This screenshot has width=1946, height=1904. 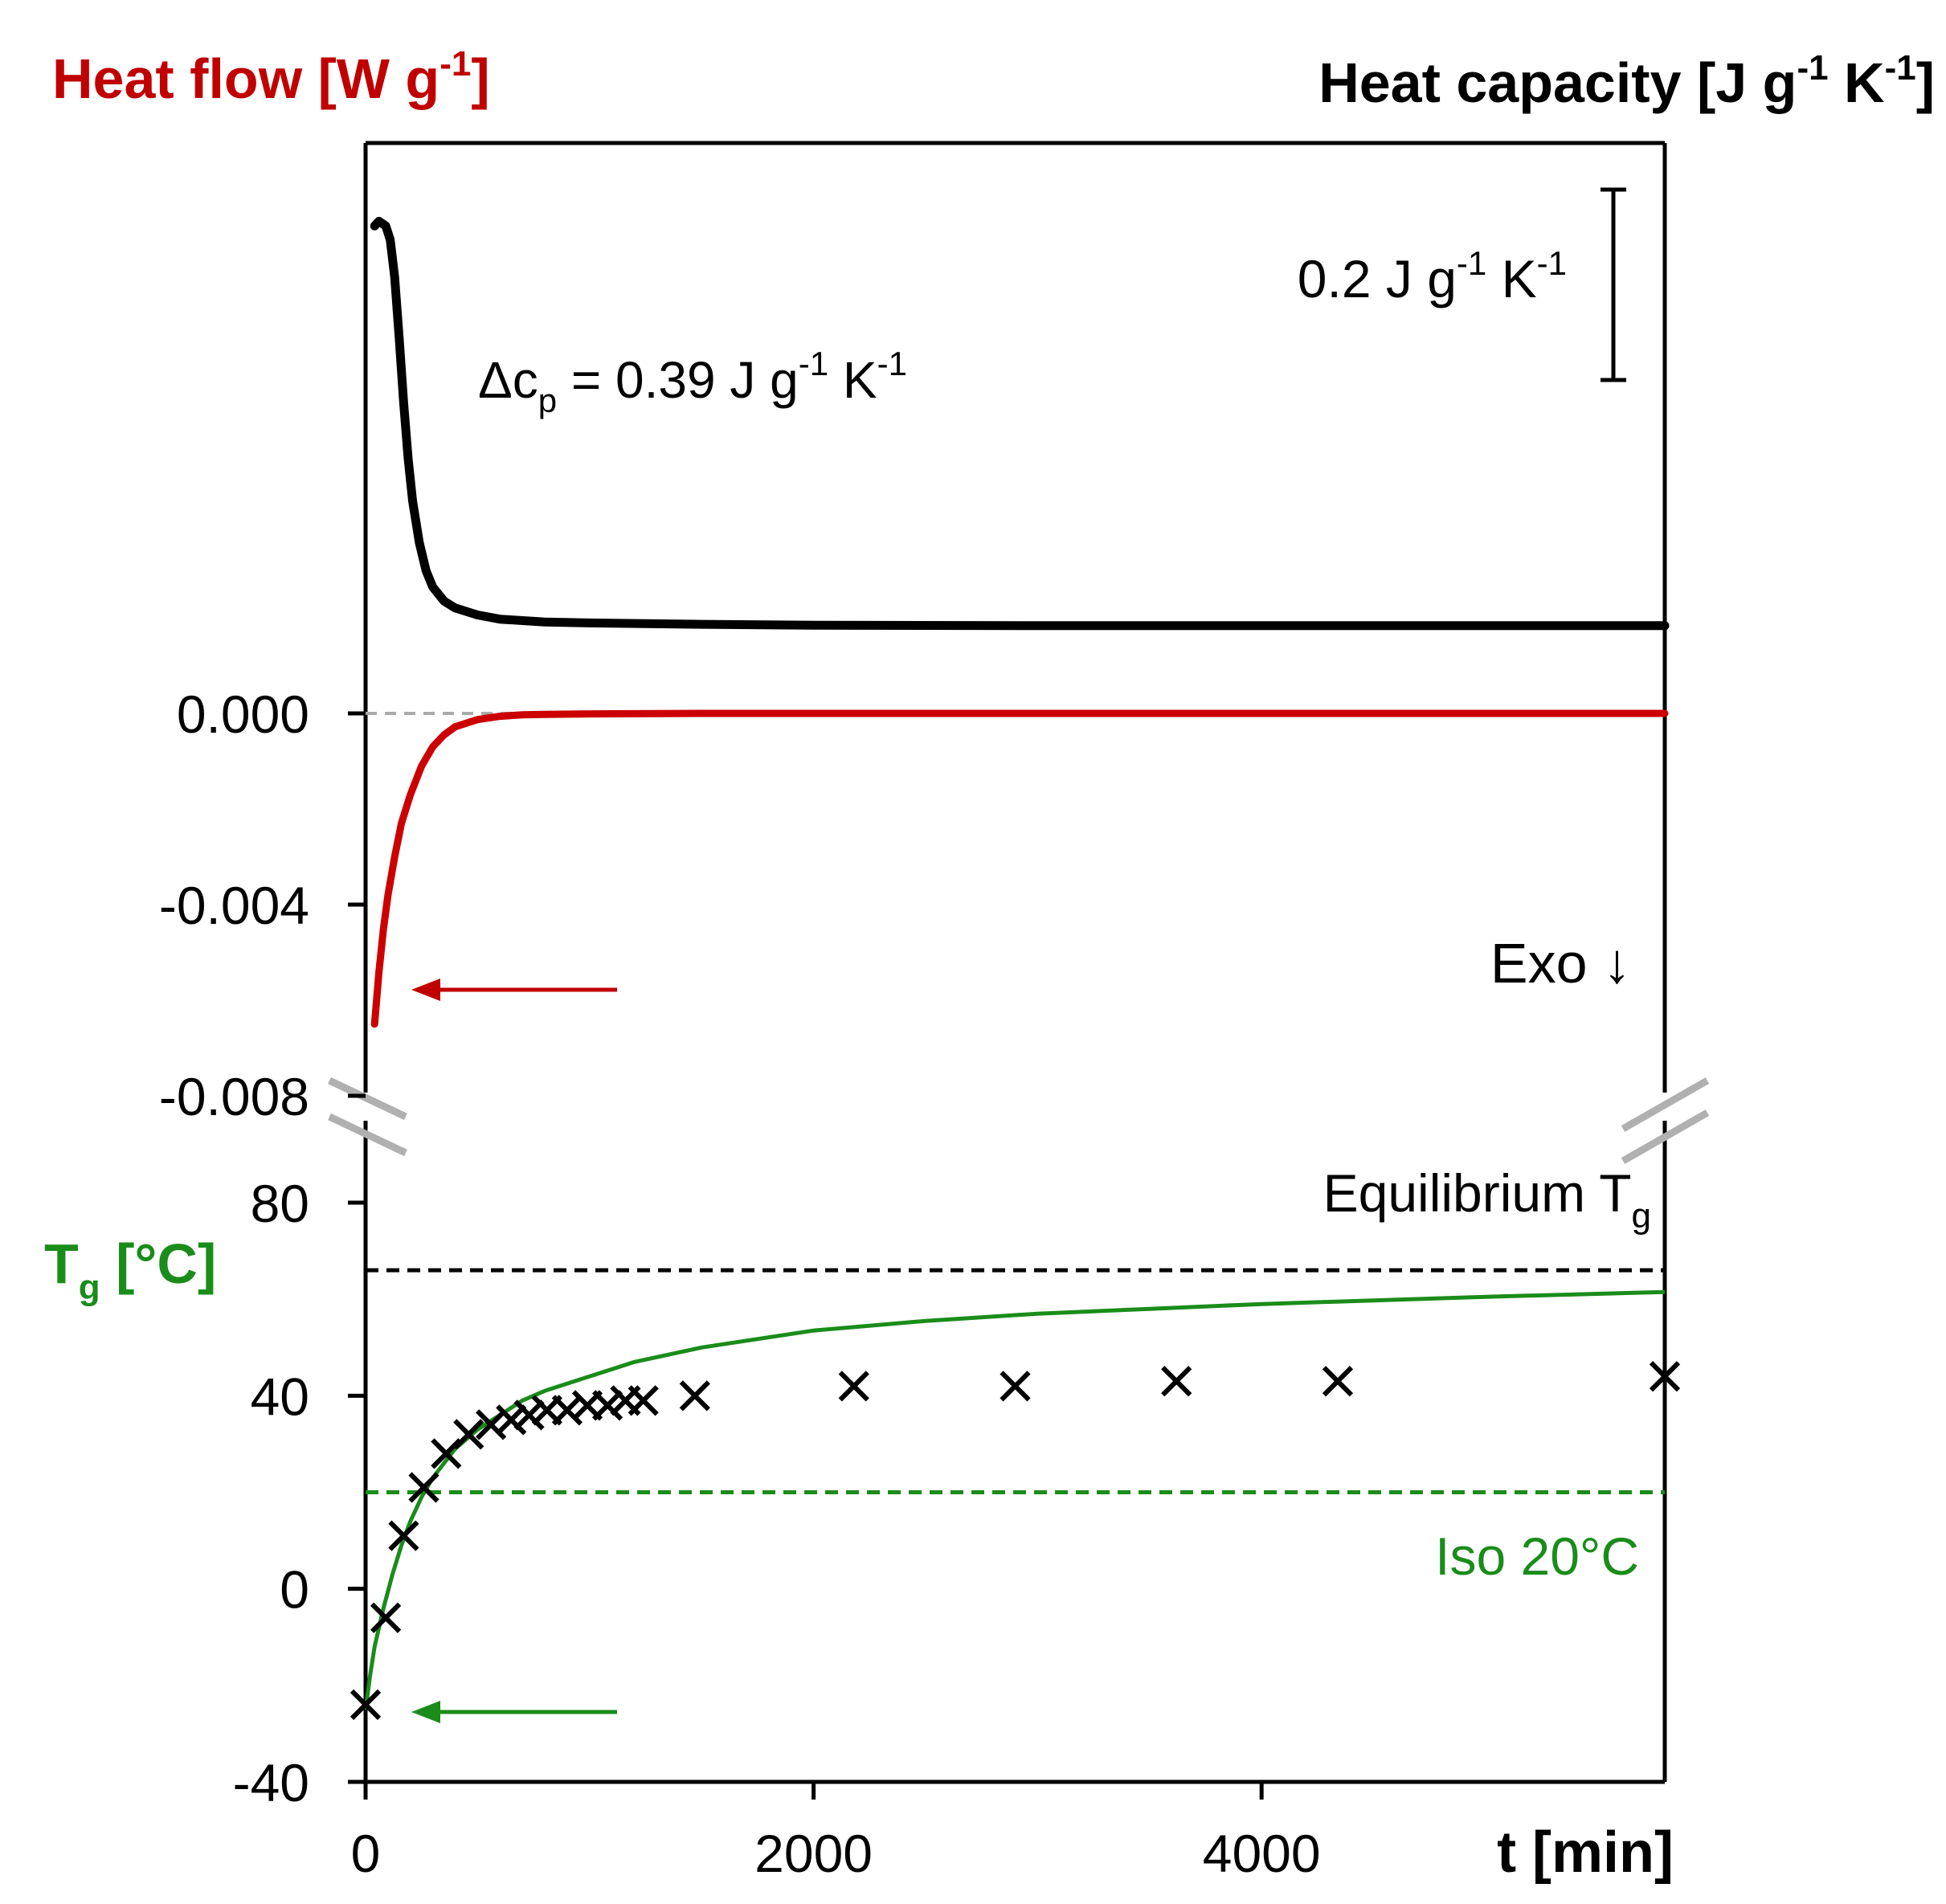 I want to click on tg-axis-title: Tg [°C], so click(x=130, y=1269).